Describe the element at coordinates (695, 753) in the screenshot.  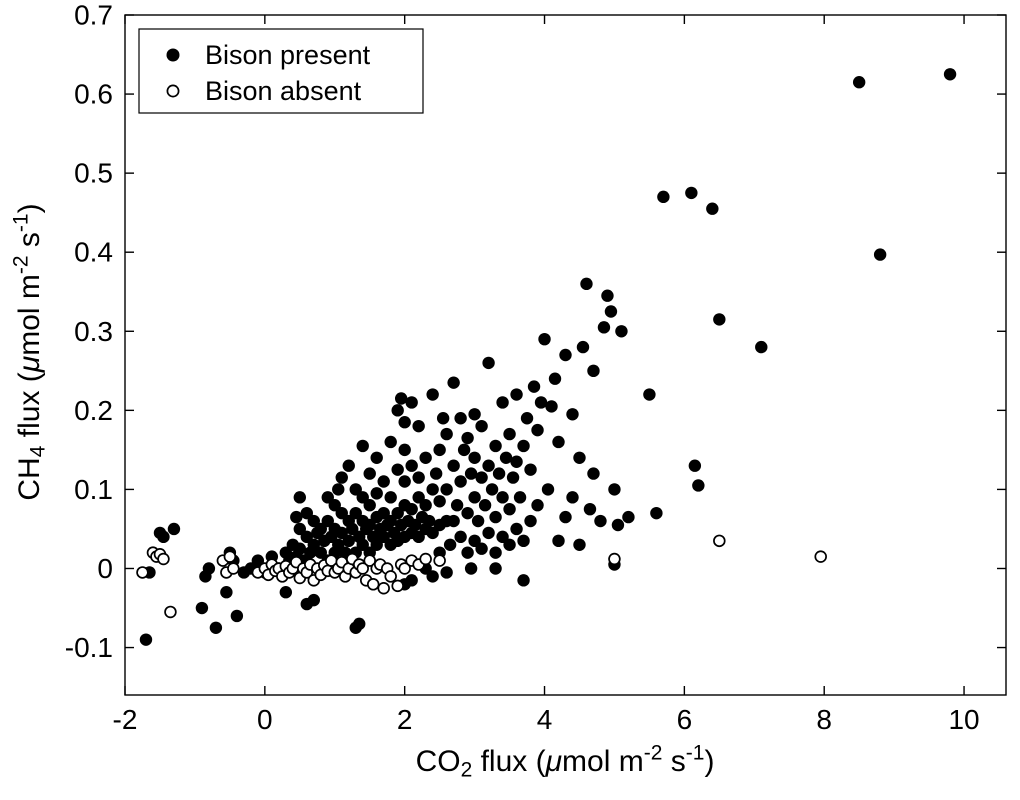
I see `label-run: -1` at that location.